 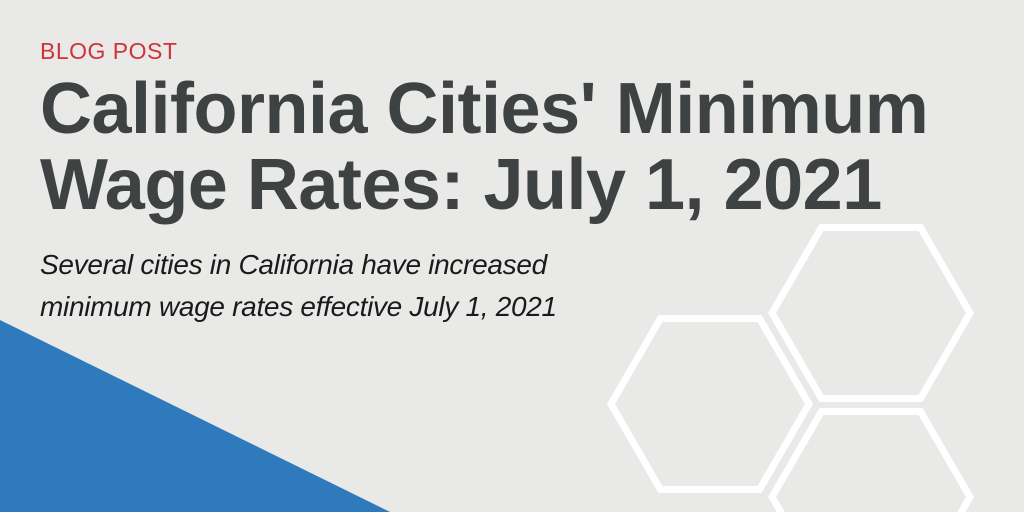 What do you see at coordinates (195, 416) in the screenshot?
I see `blue-corner-triangle-icon` at bounding box center [195, 416].